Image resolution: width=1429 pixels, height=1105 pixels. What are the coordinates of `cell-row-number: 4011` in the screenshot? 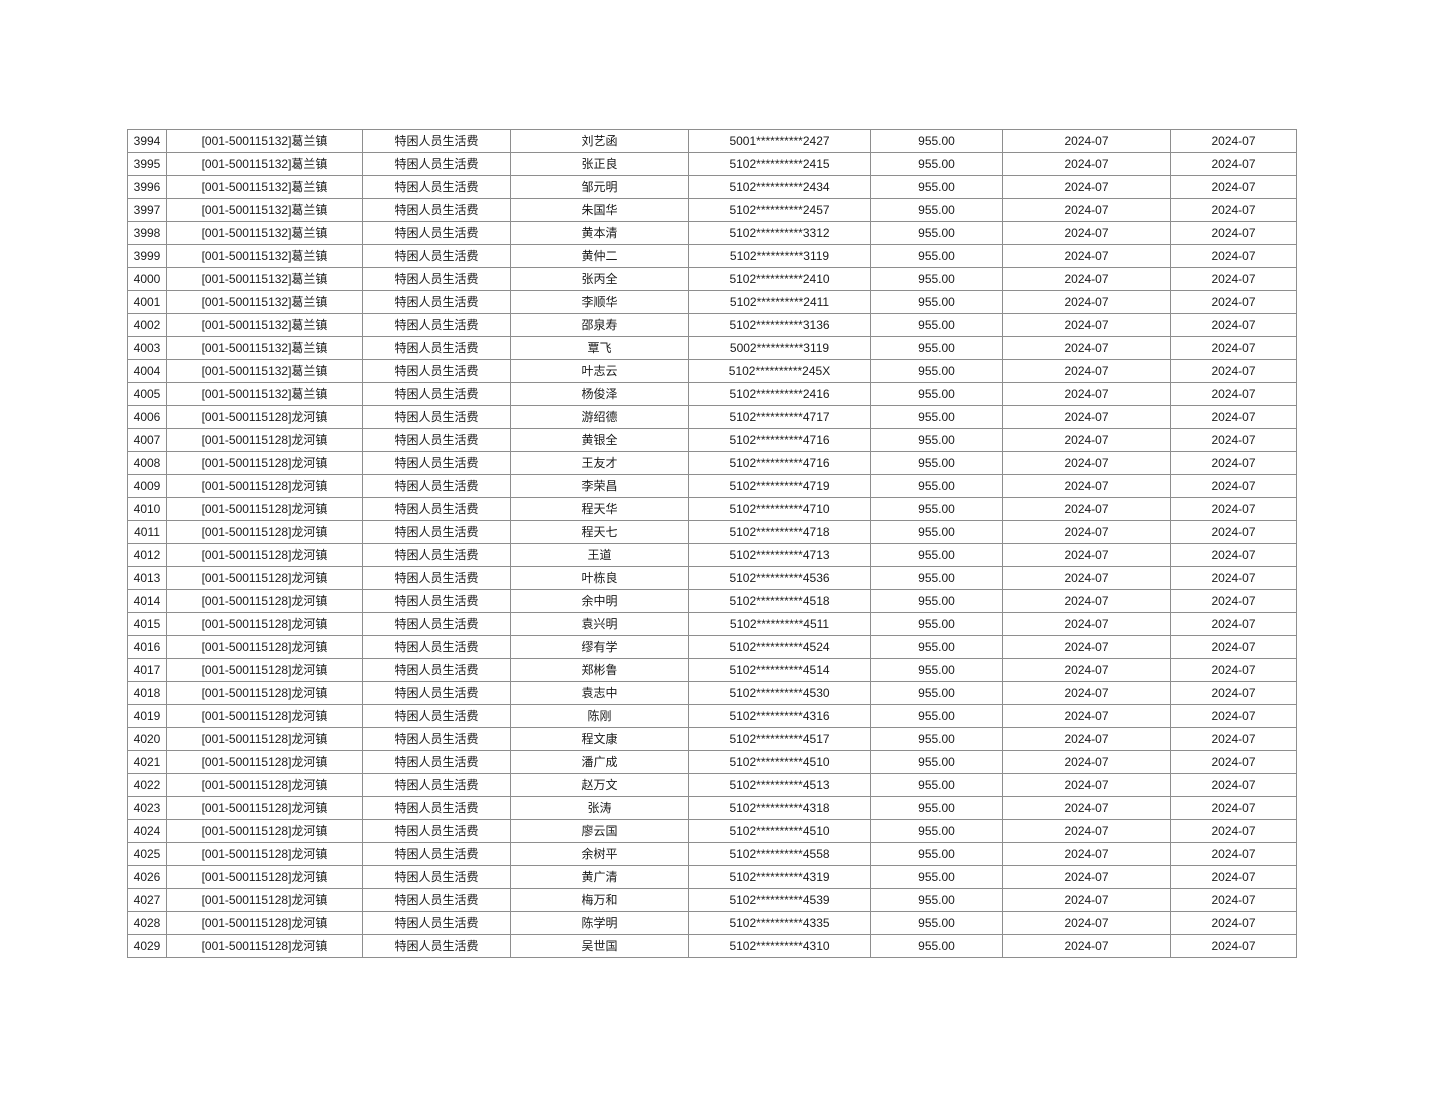 It's located at (147, 532).